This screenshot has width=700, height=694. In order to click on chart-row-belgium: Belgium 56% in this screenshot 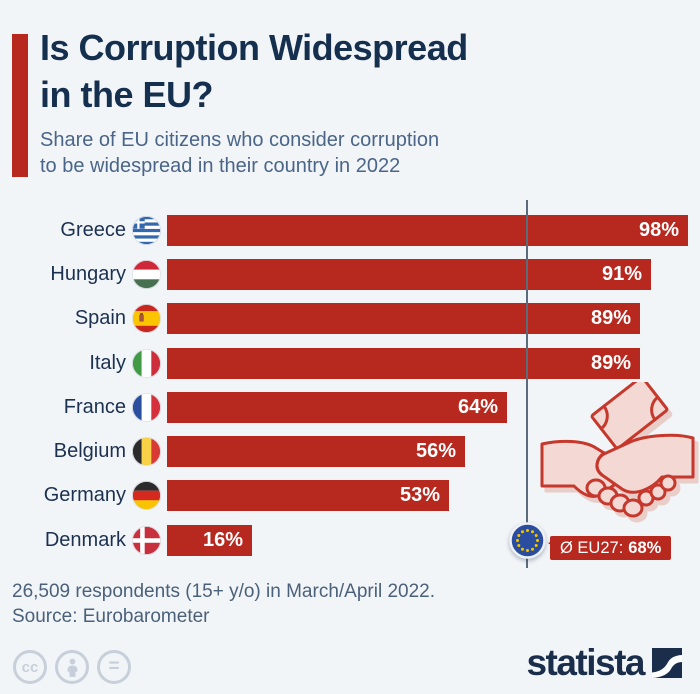, I will do `click(350, 451)`.